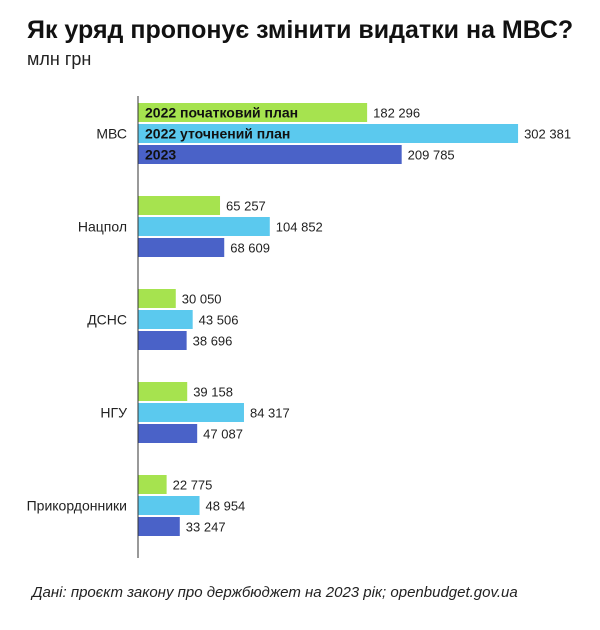  What do you see at coordinates (59, 59) in the screenshot?
I see `chart-subtitle: млн грн` at bounding box center [59, 59].